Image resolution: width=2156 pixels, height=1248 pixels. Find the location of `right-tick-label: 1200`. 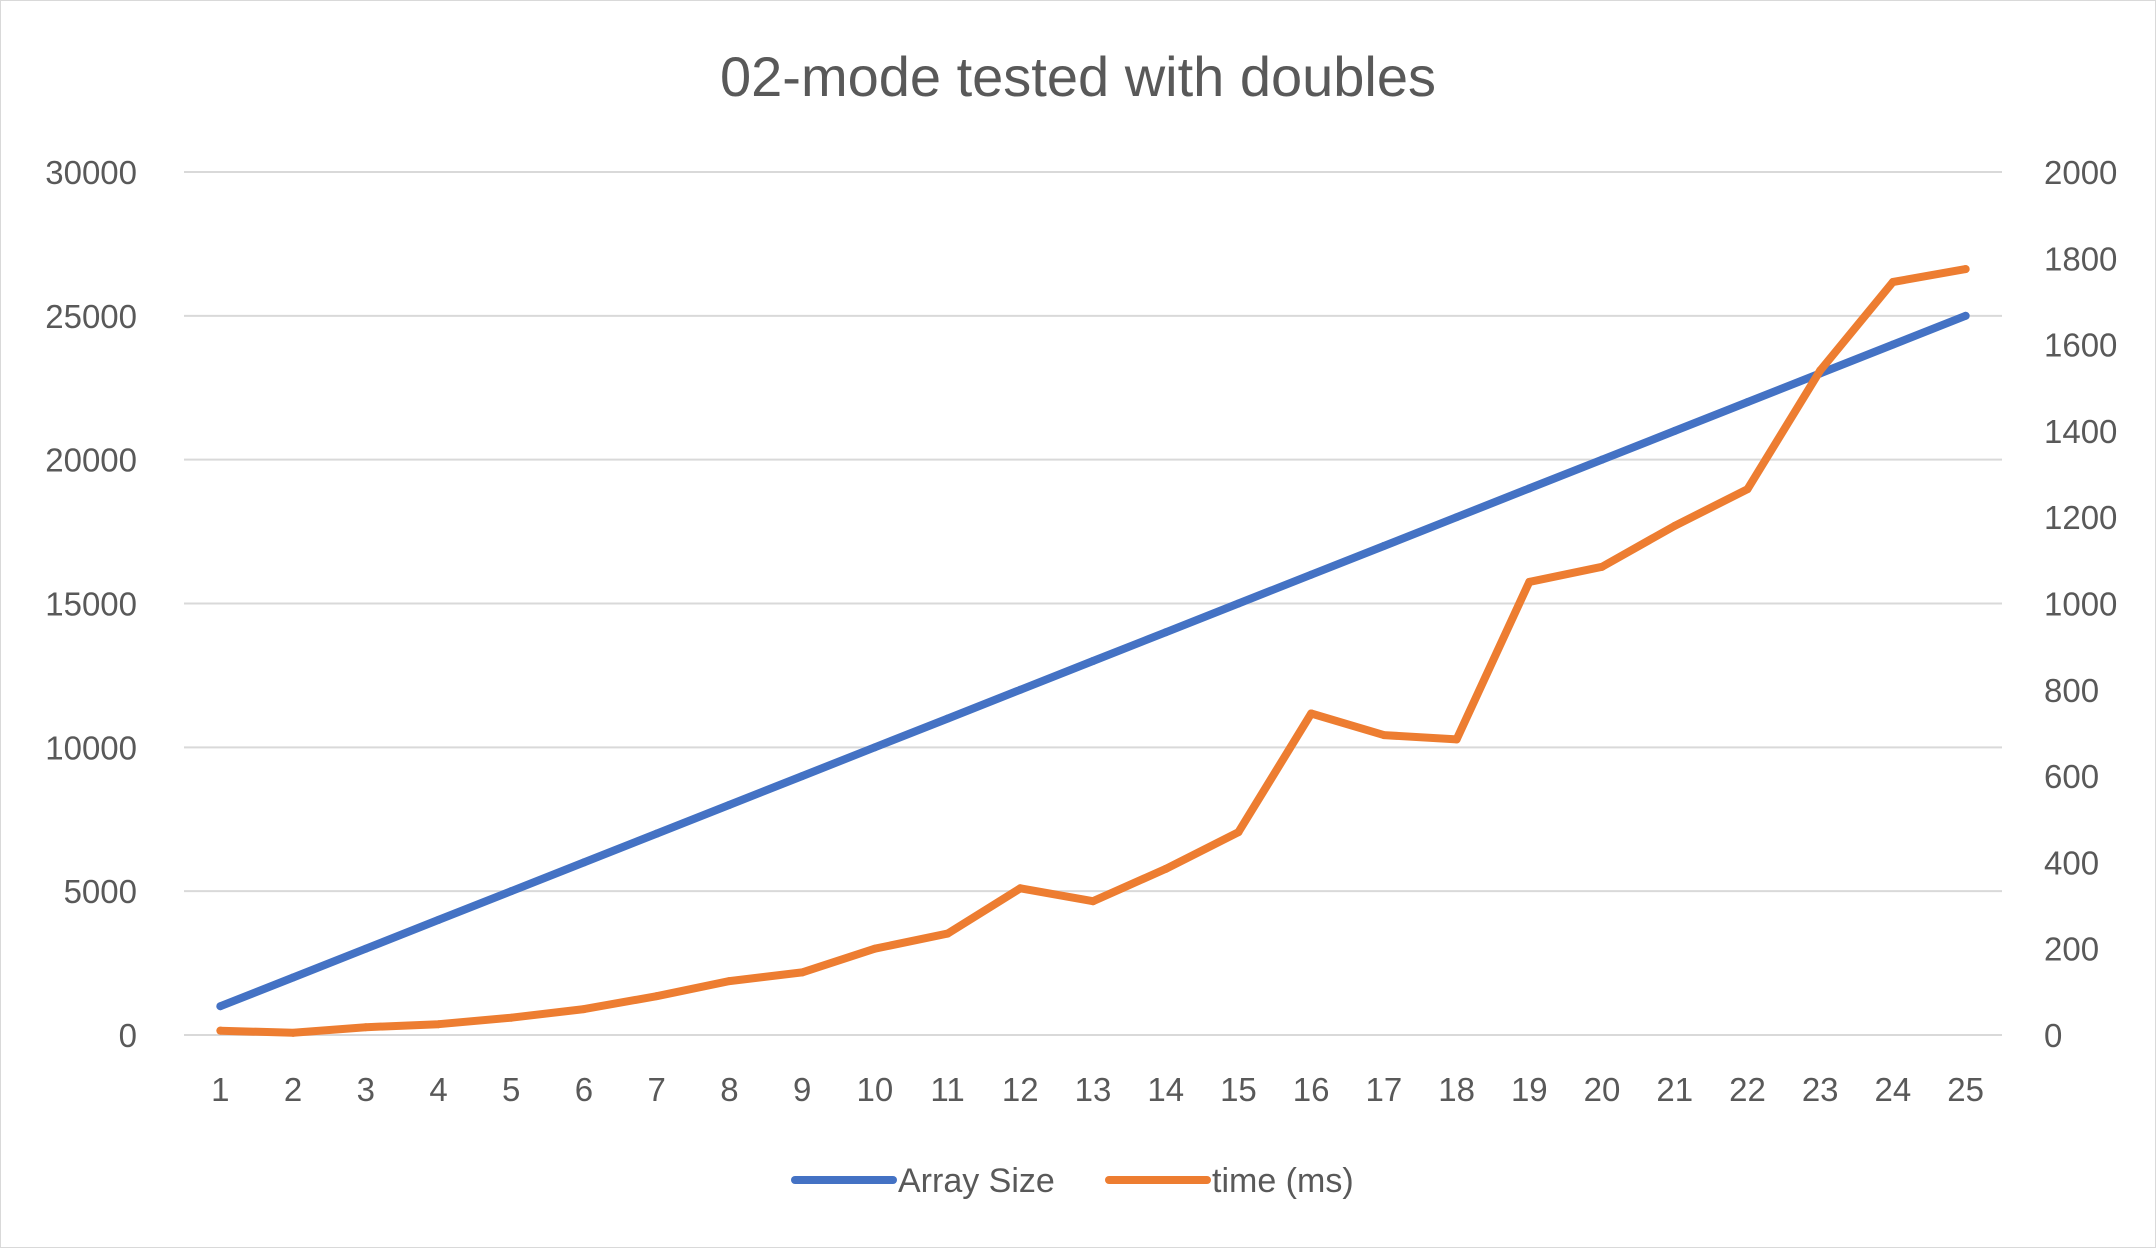

right-tick-label: 1200 is located at coordinates (2080, 517).